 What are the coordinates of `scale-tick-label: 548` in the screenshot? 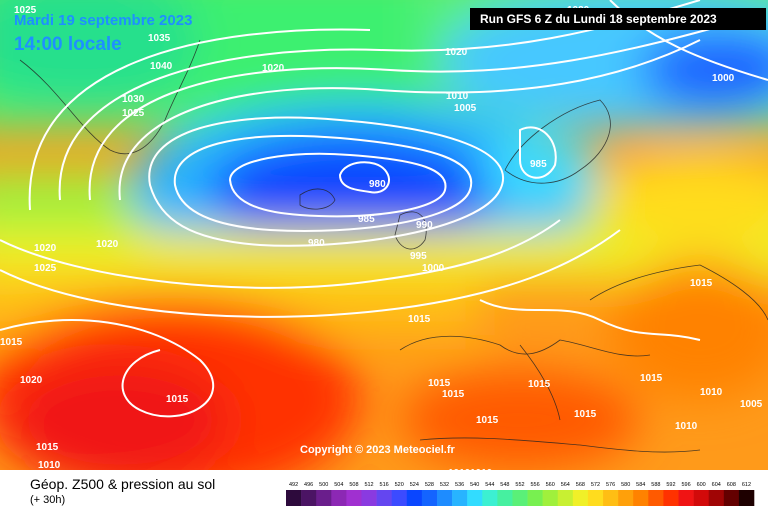 It's located at (504, 485).